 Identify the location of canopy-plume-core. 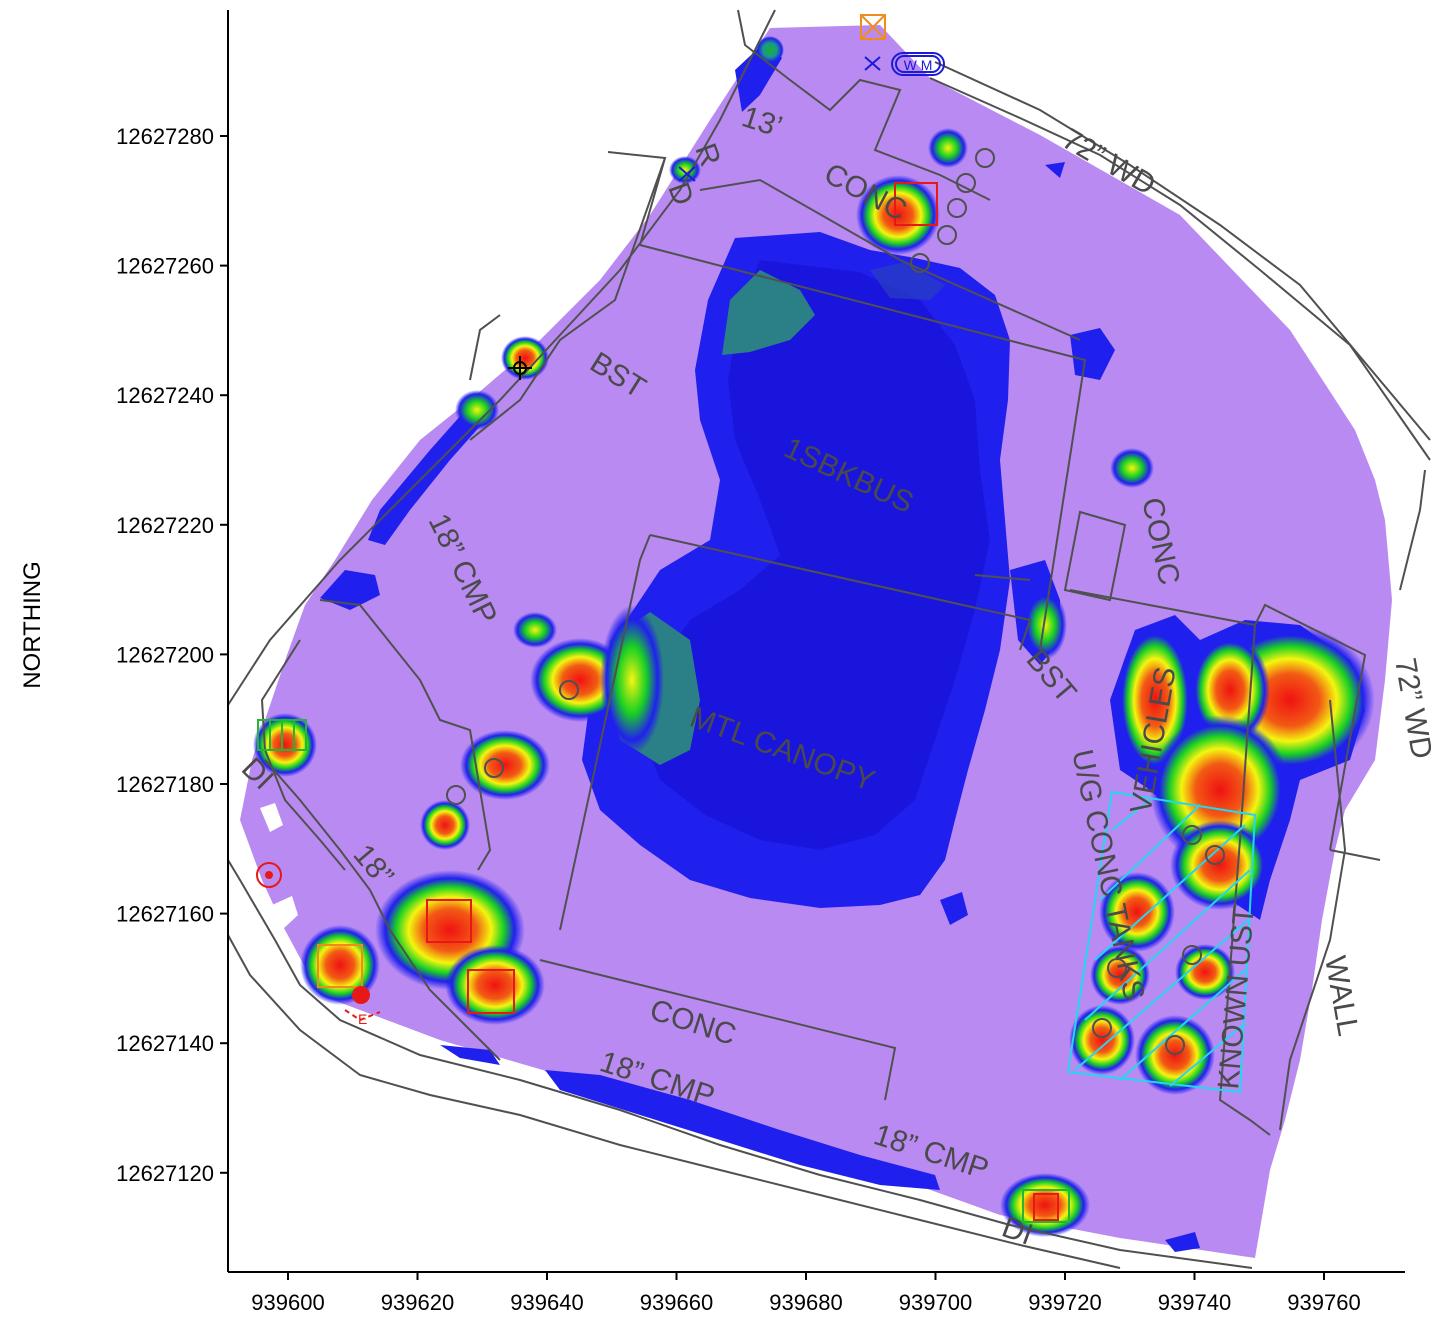
(815, 555).